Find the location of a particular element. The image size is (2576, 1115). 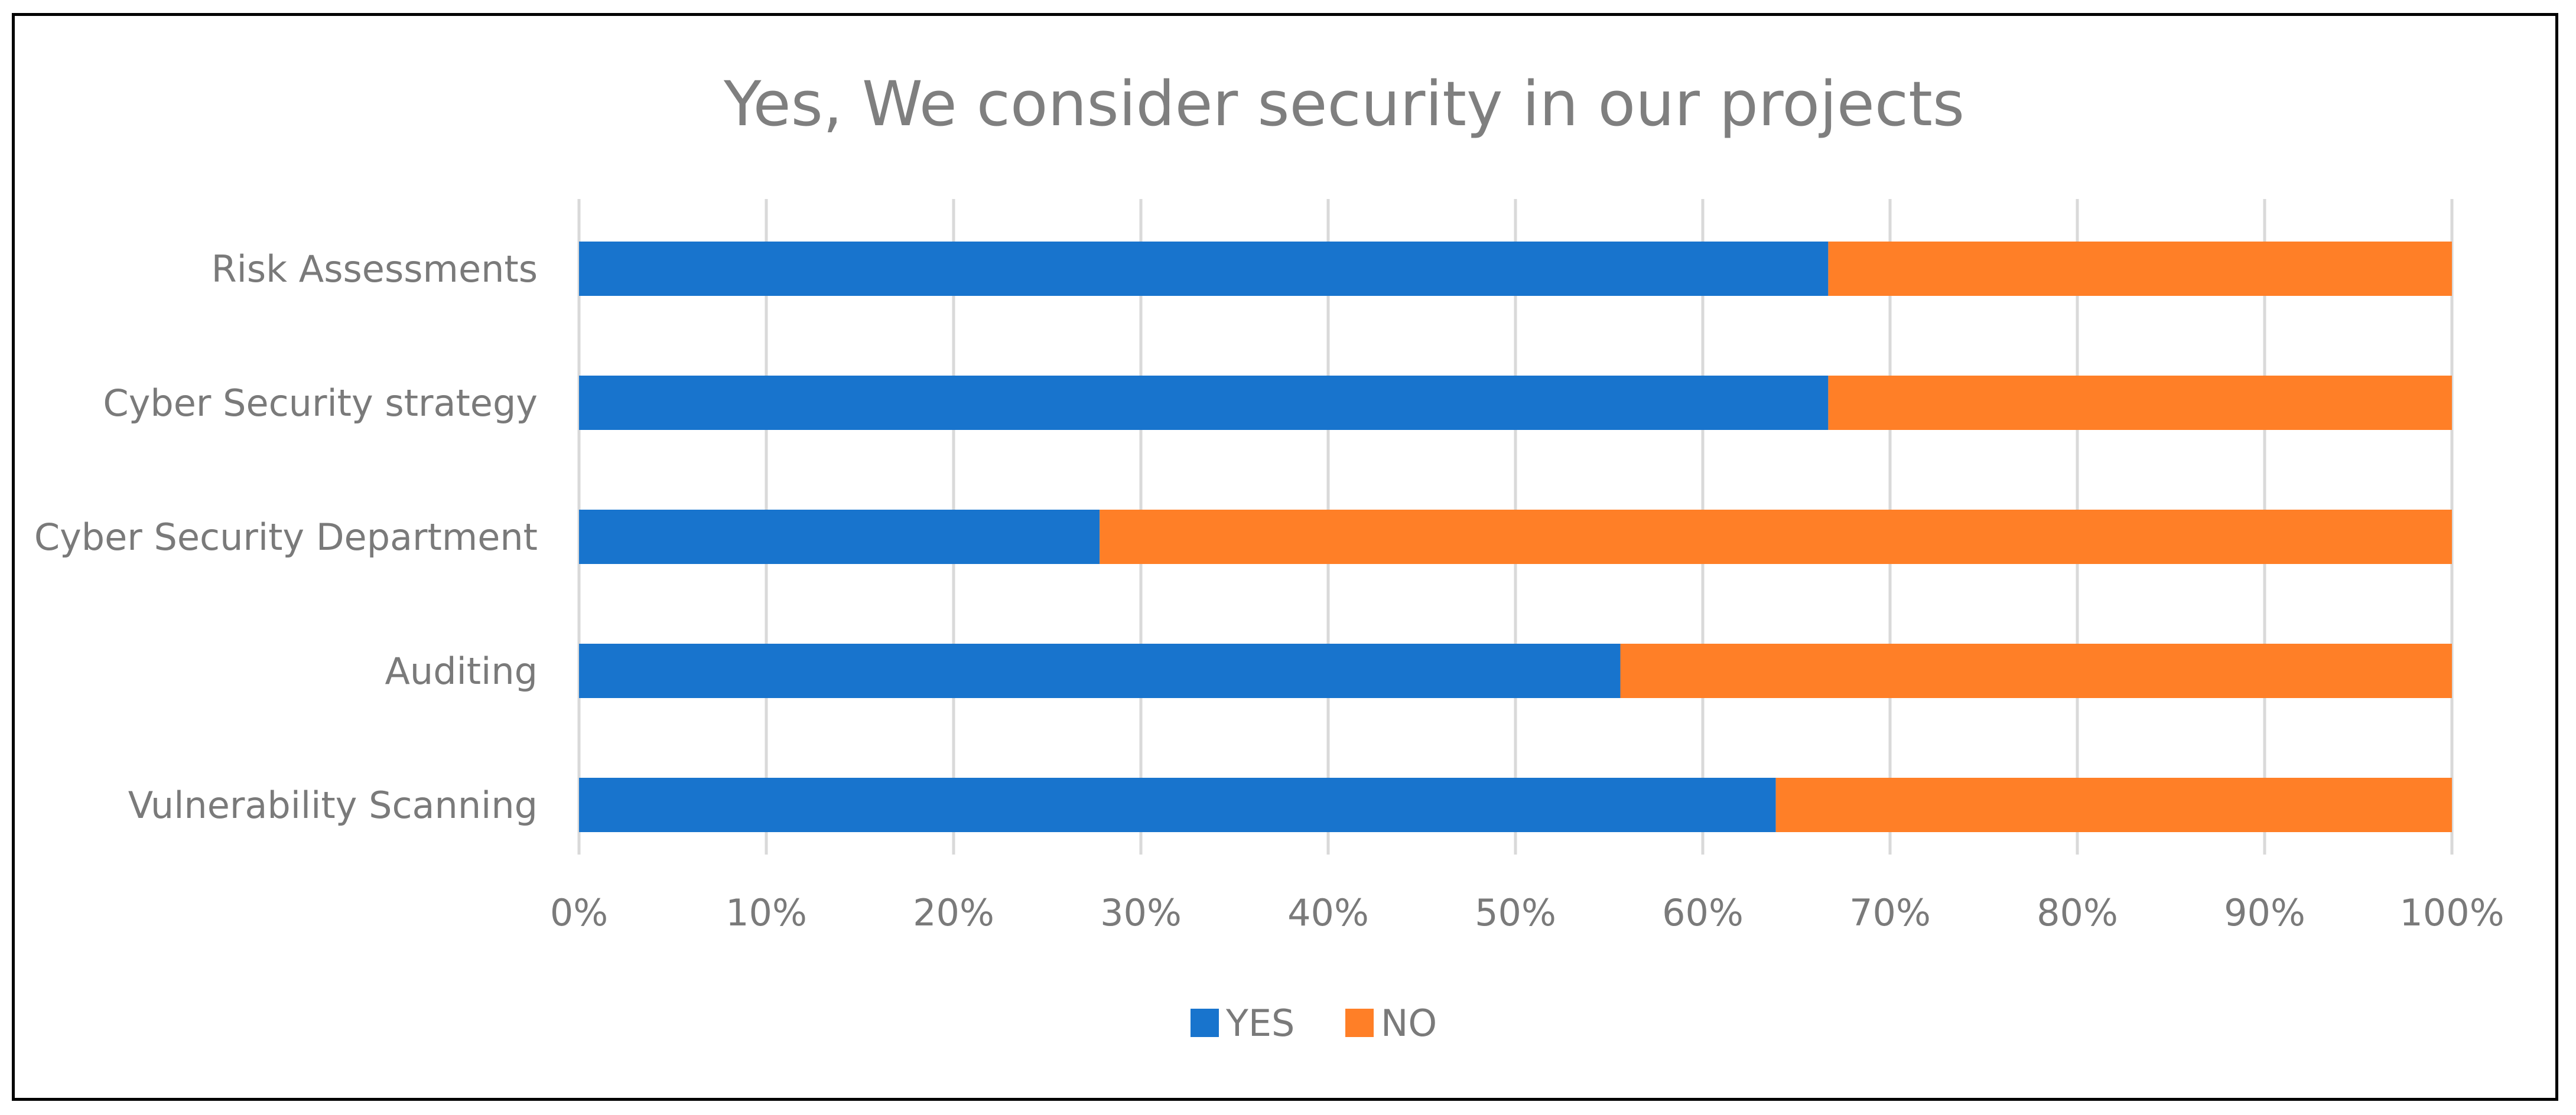

x-tick-label: 100% is located at coordinates (2452, 912).